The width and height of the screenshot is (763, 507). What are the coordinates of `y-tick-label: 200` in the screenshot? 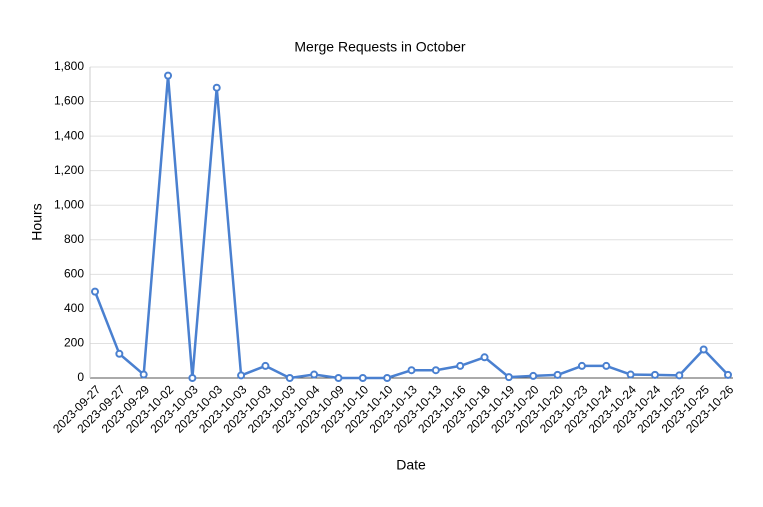 It's located at (74, 343).